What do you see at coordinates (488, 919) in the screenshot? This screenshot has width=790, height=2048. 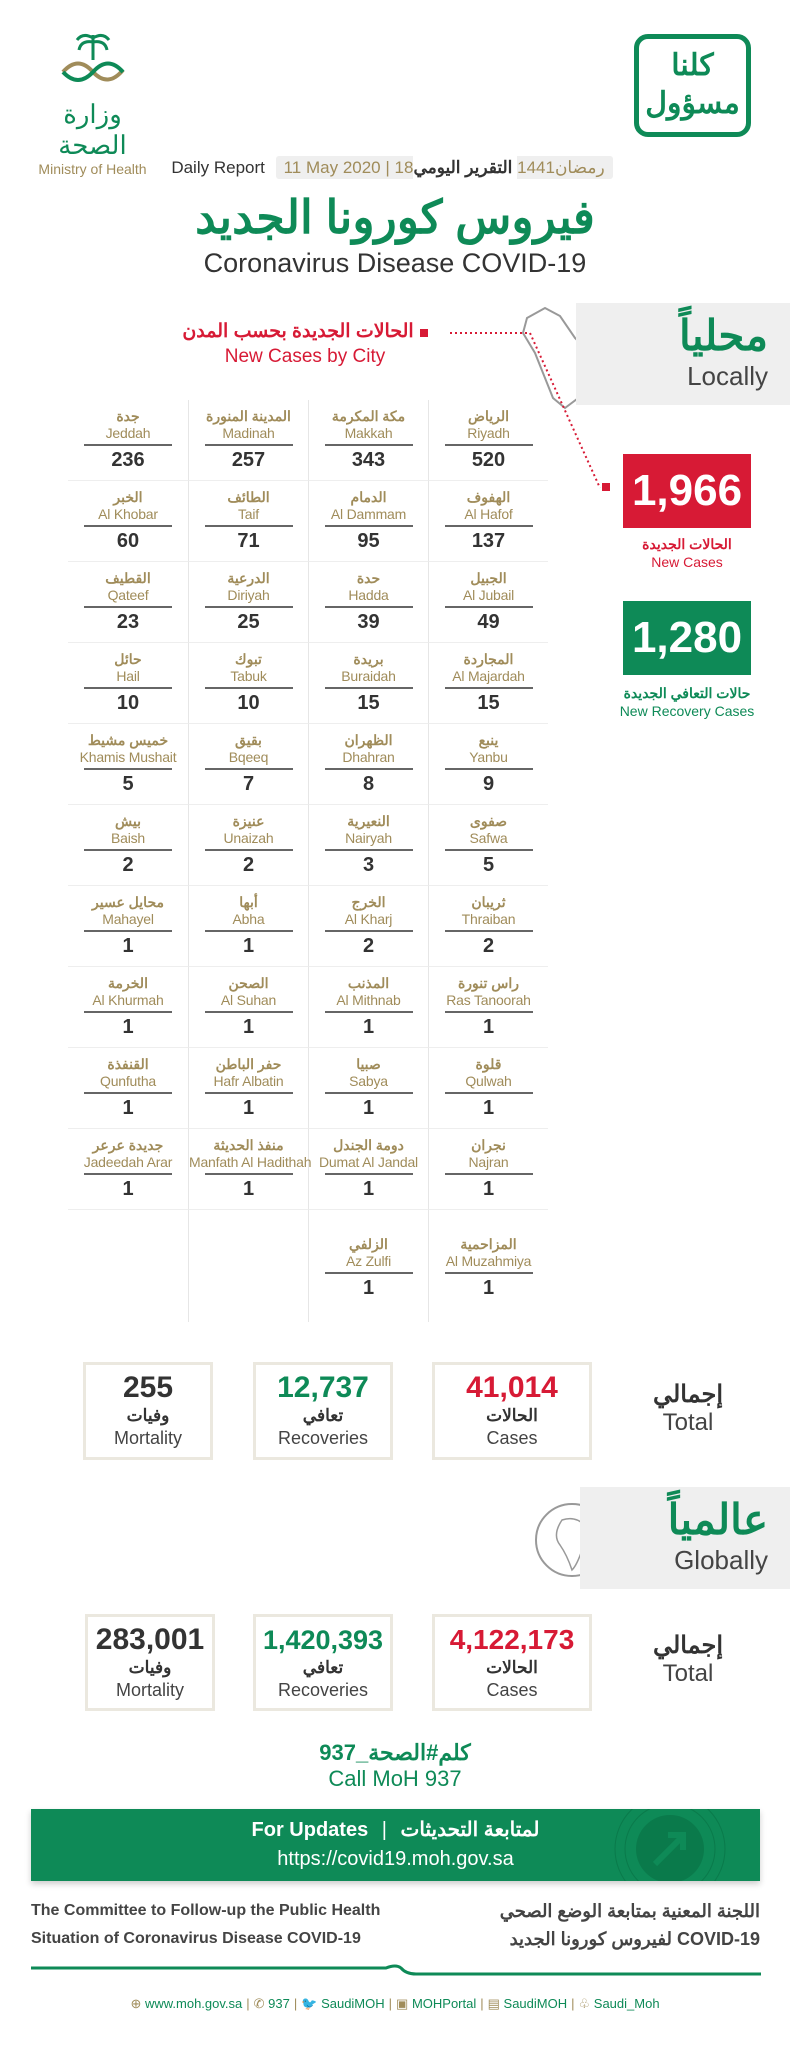 I see `city-name-en: Thraiban` at bounding box center [488, 919].